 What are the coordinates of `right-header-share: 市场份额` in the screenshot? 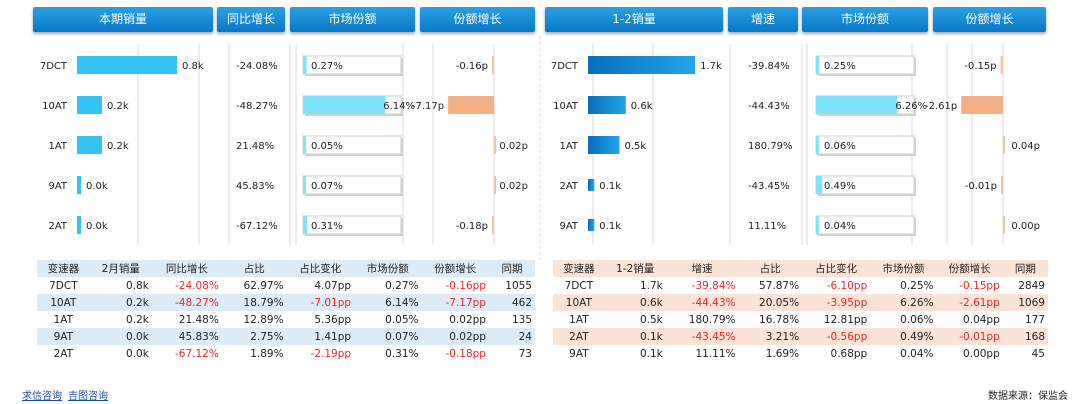 It's located at (865, 19).